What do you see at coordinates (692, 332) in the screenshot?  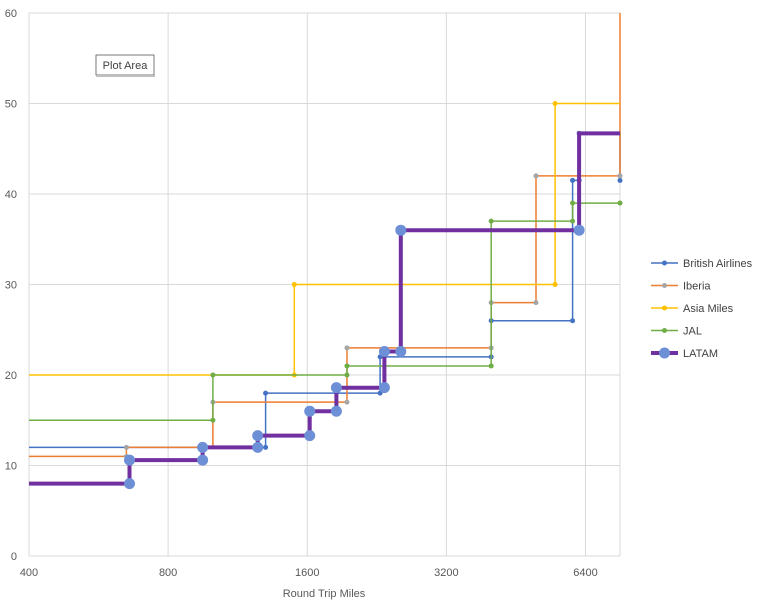 I see `legend-label: JAL` at bounding box center [692, 332].